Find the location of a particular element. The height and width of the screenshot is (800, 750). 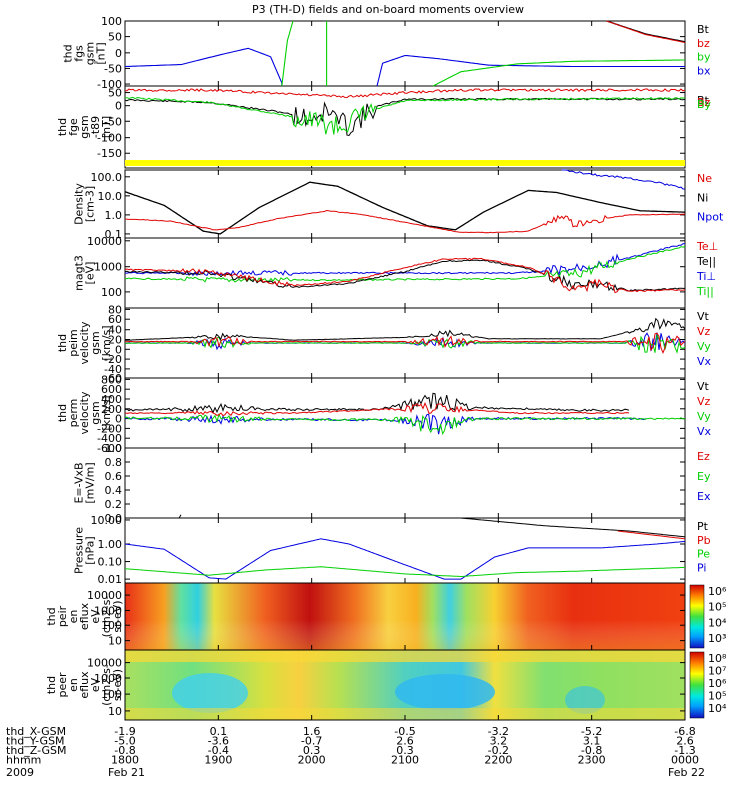

legend-Npot: Npot is located at coordinates (710, 217).